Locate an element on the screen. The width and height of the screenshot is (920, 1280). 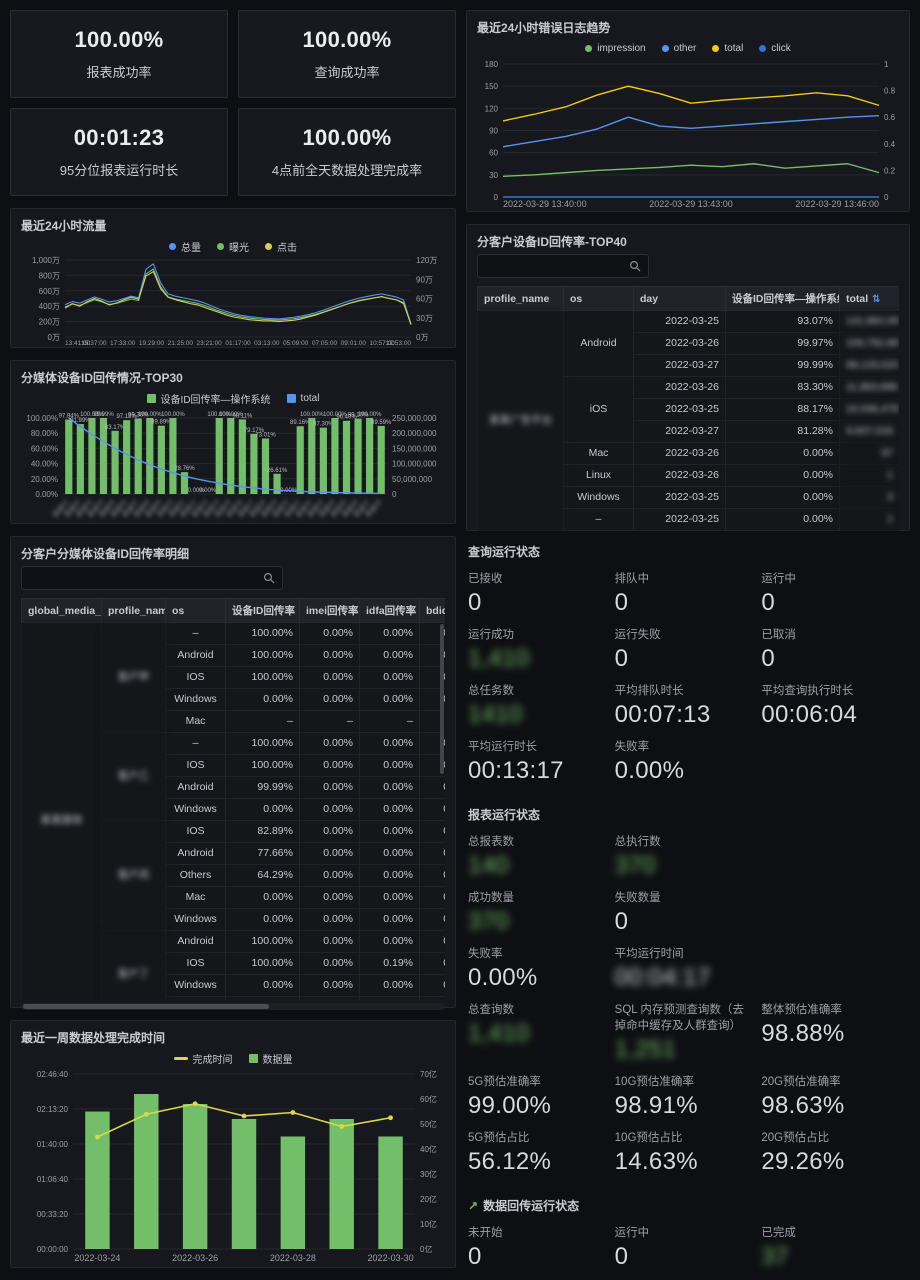
legend-item: 完成时间 is located at coordinates (203, 1058).